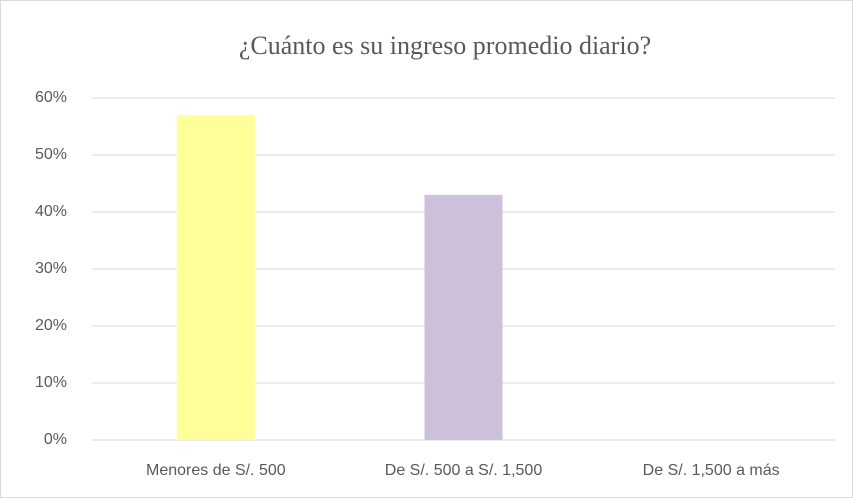  I want to click on y-tick-label: 60%, so click(51, 97).